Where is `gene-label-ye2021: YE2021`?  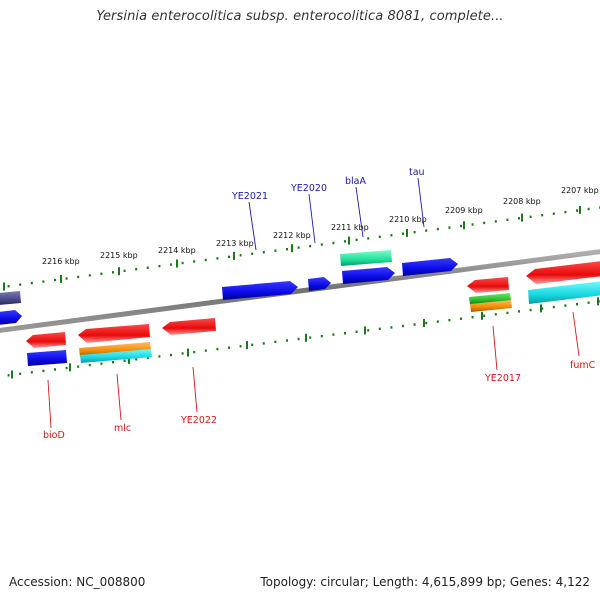 gene-label-ye2021: YE2021 is located at coordinates (249, 196).